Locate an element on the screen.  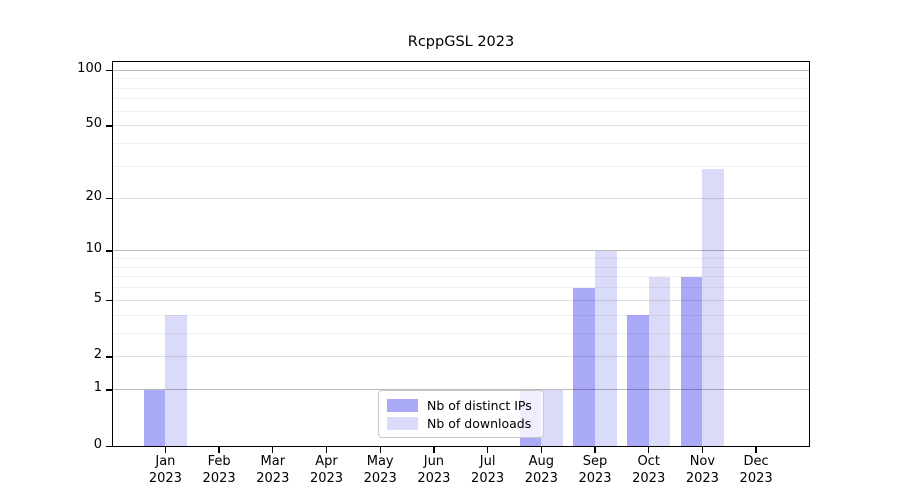
legend: Nb of distinct IPs Nb of downloads is located at coordinates (461, 414).